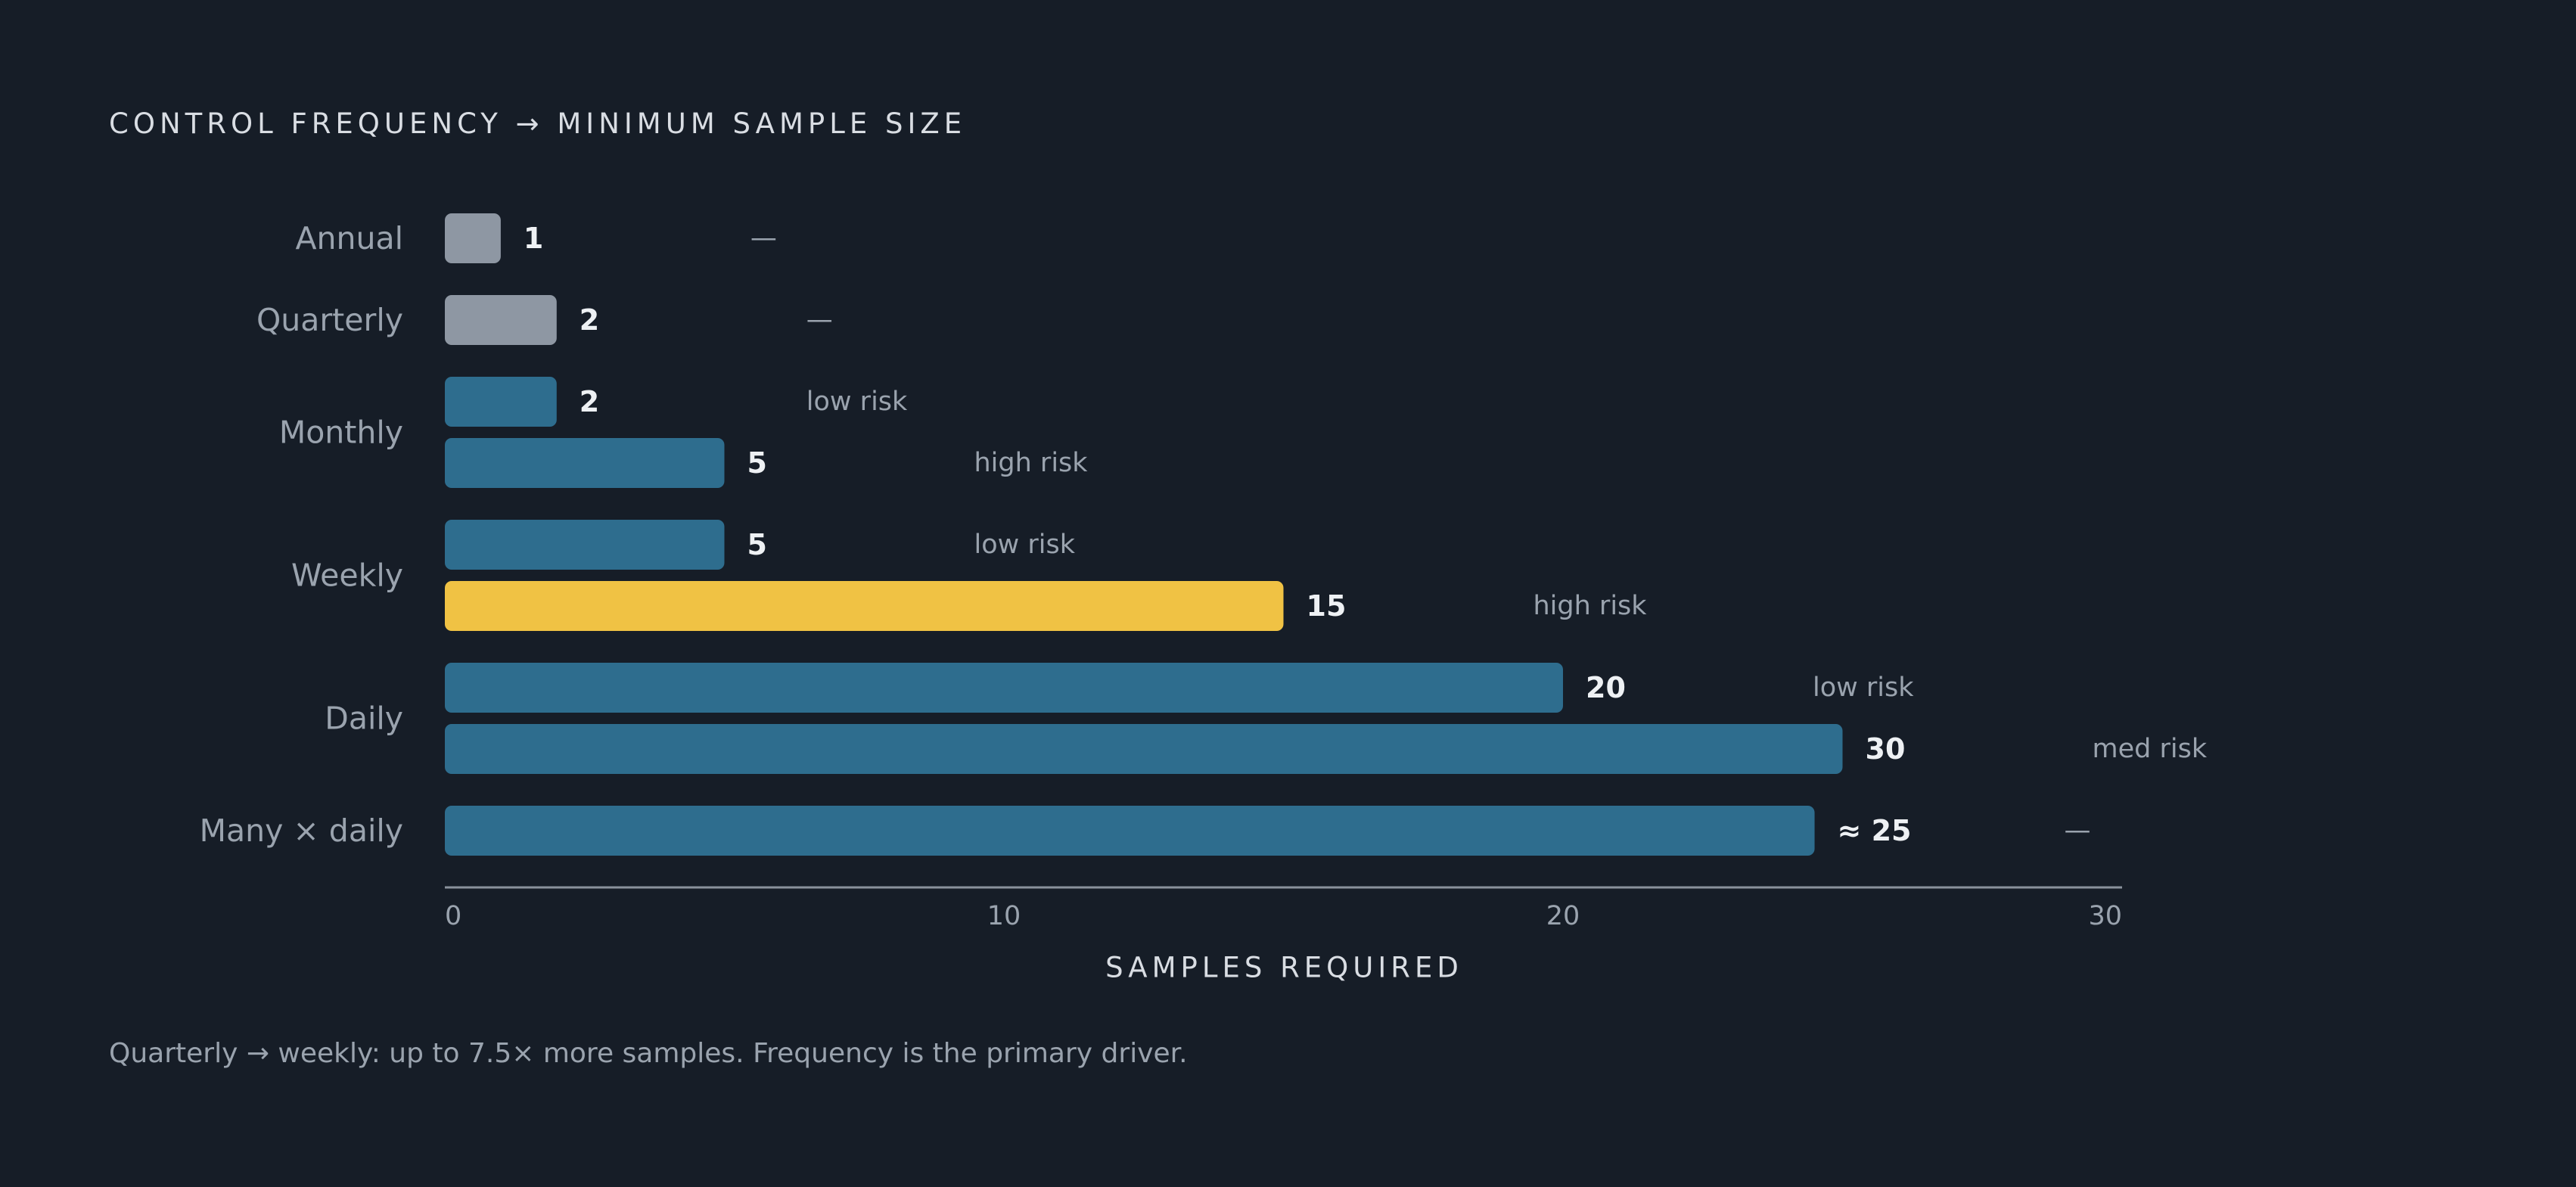 The height and width of the screenshot is (1187, 2576). I want to click on chart-title: CONTROL FREQUENCY → MINIMUM SAMPLE SIZE, so click(538, 124).